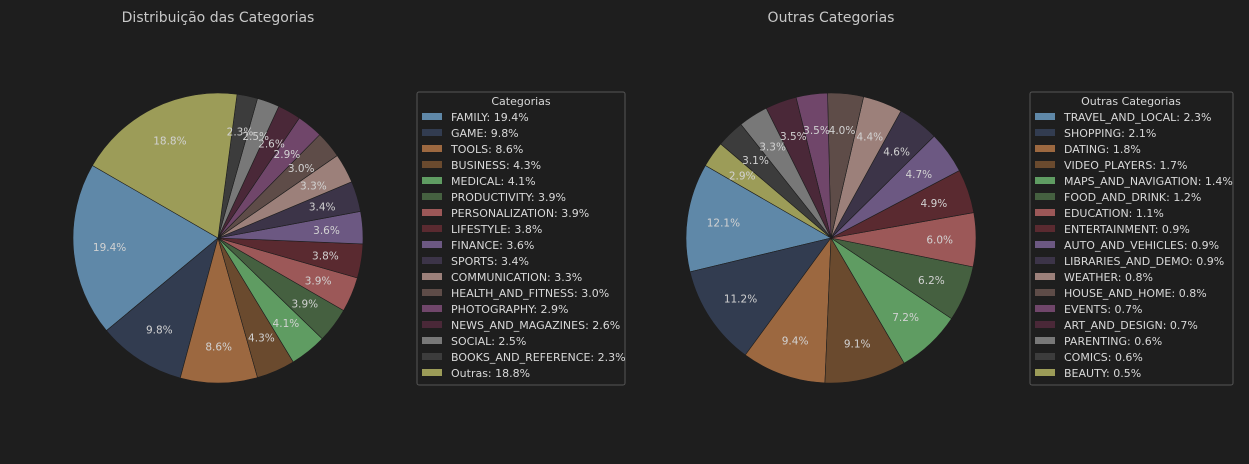  What do you see at coordinates (218, 348) in the screenshot?
I see `slice-percent-label: 8.6%` at bounding box center [218, 348].